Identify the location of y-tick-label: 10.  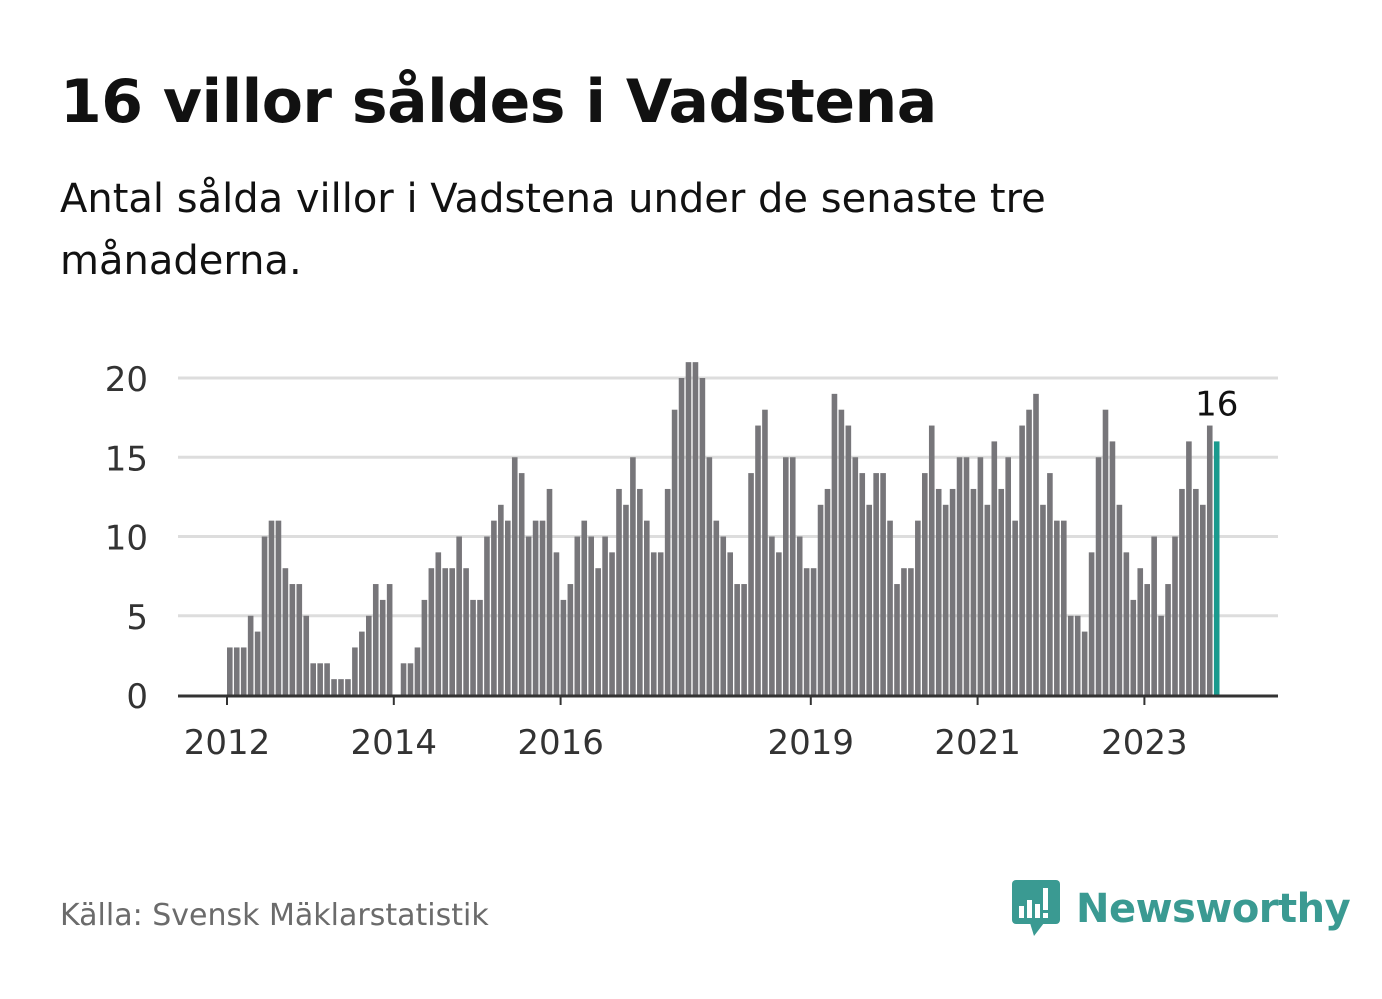
(126, 539).